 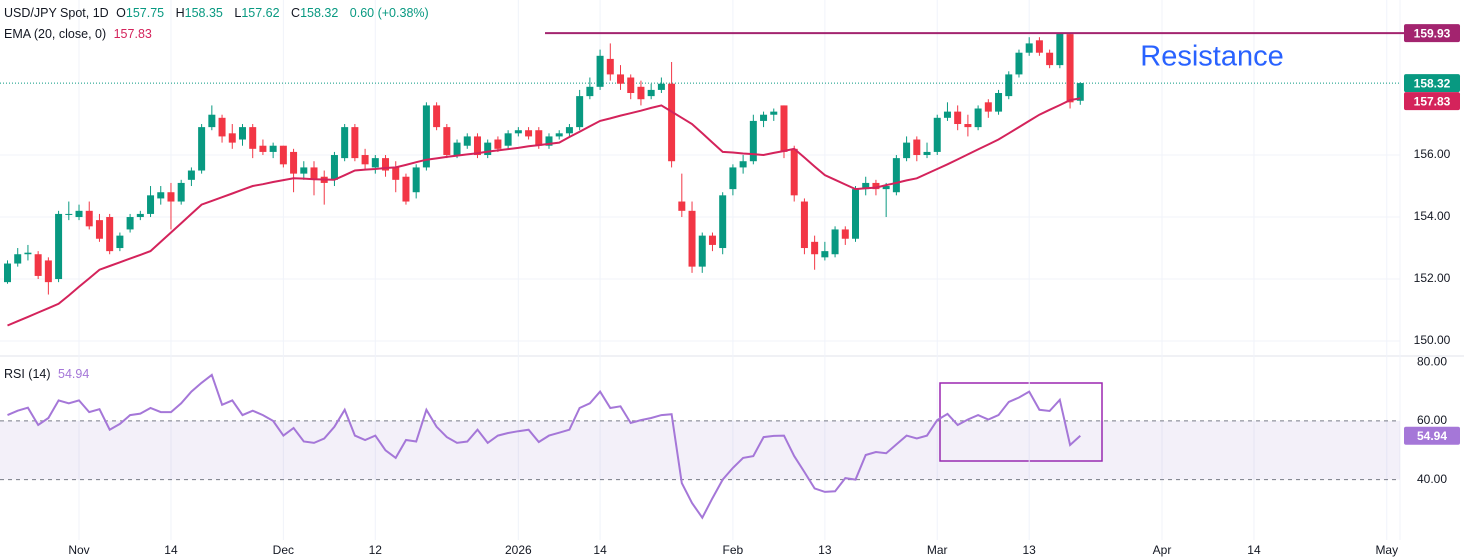 I want to click on rsi-legend: RSI (14) 54.94, so click(x=48, y=374).